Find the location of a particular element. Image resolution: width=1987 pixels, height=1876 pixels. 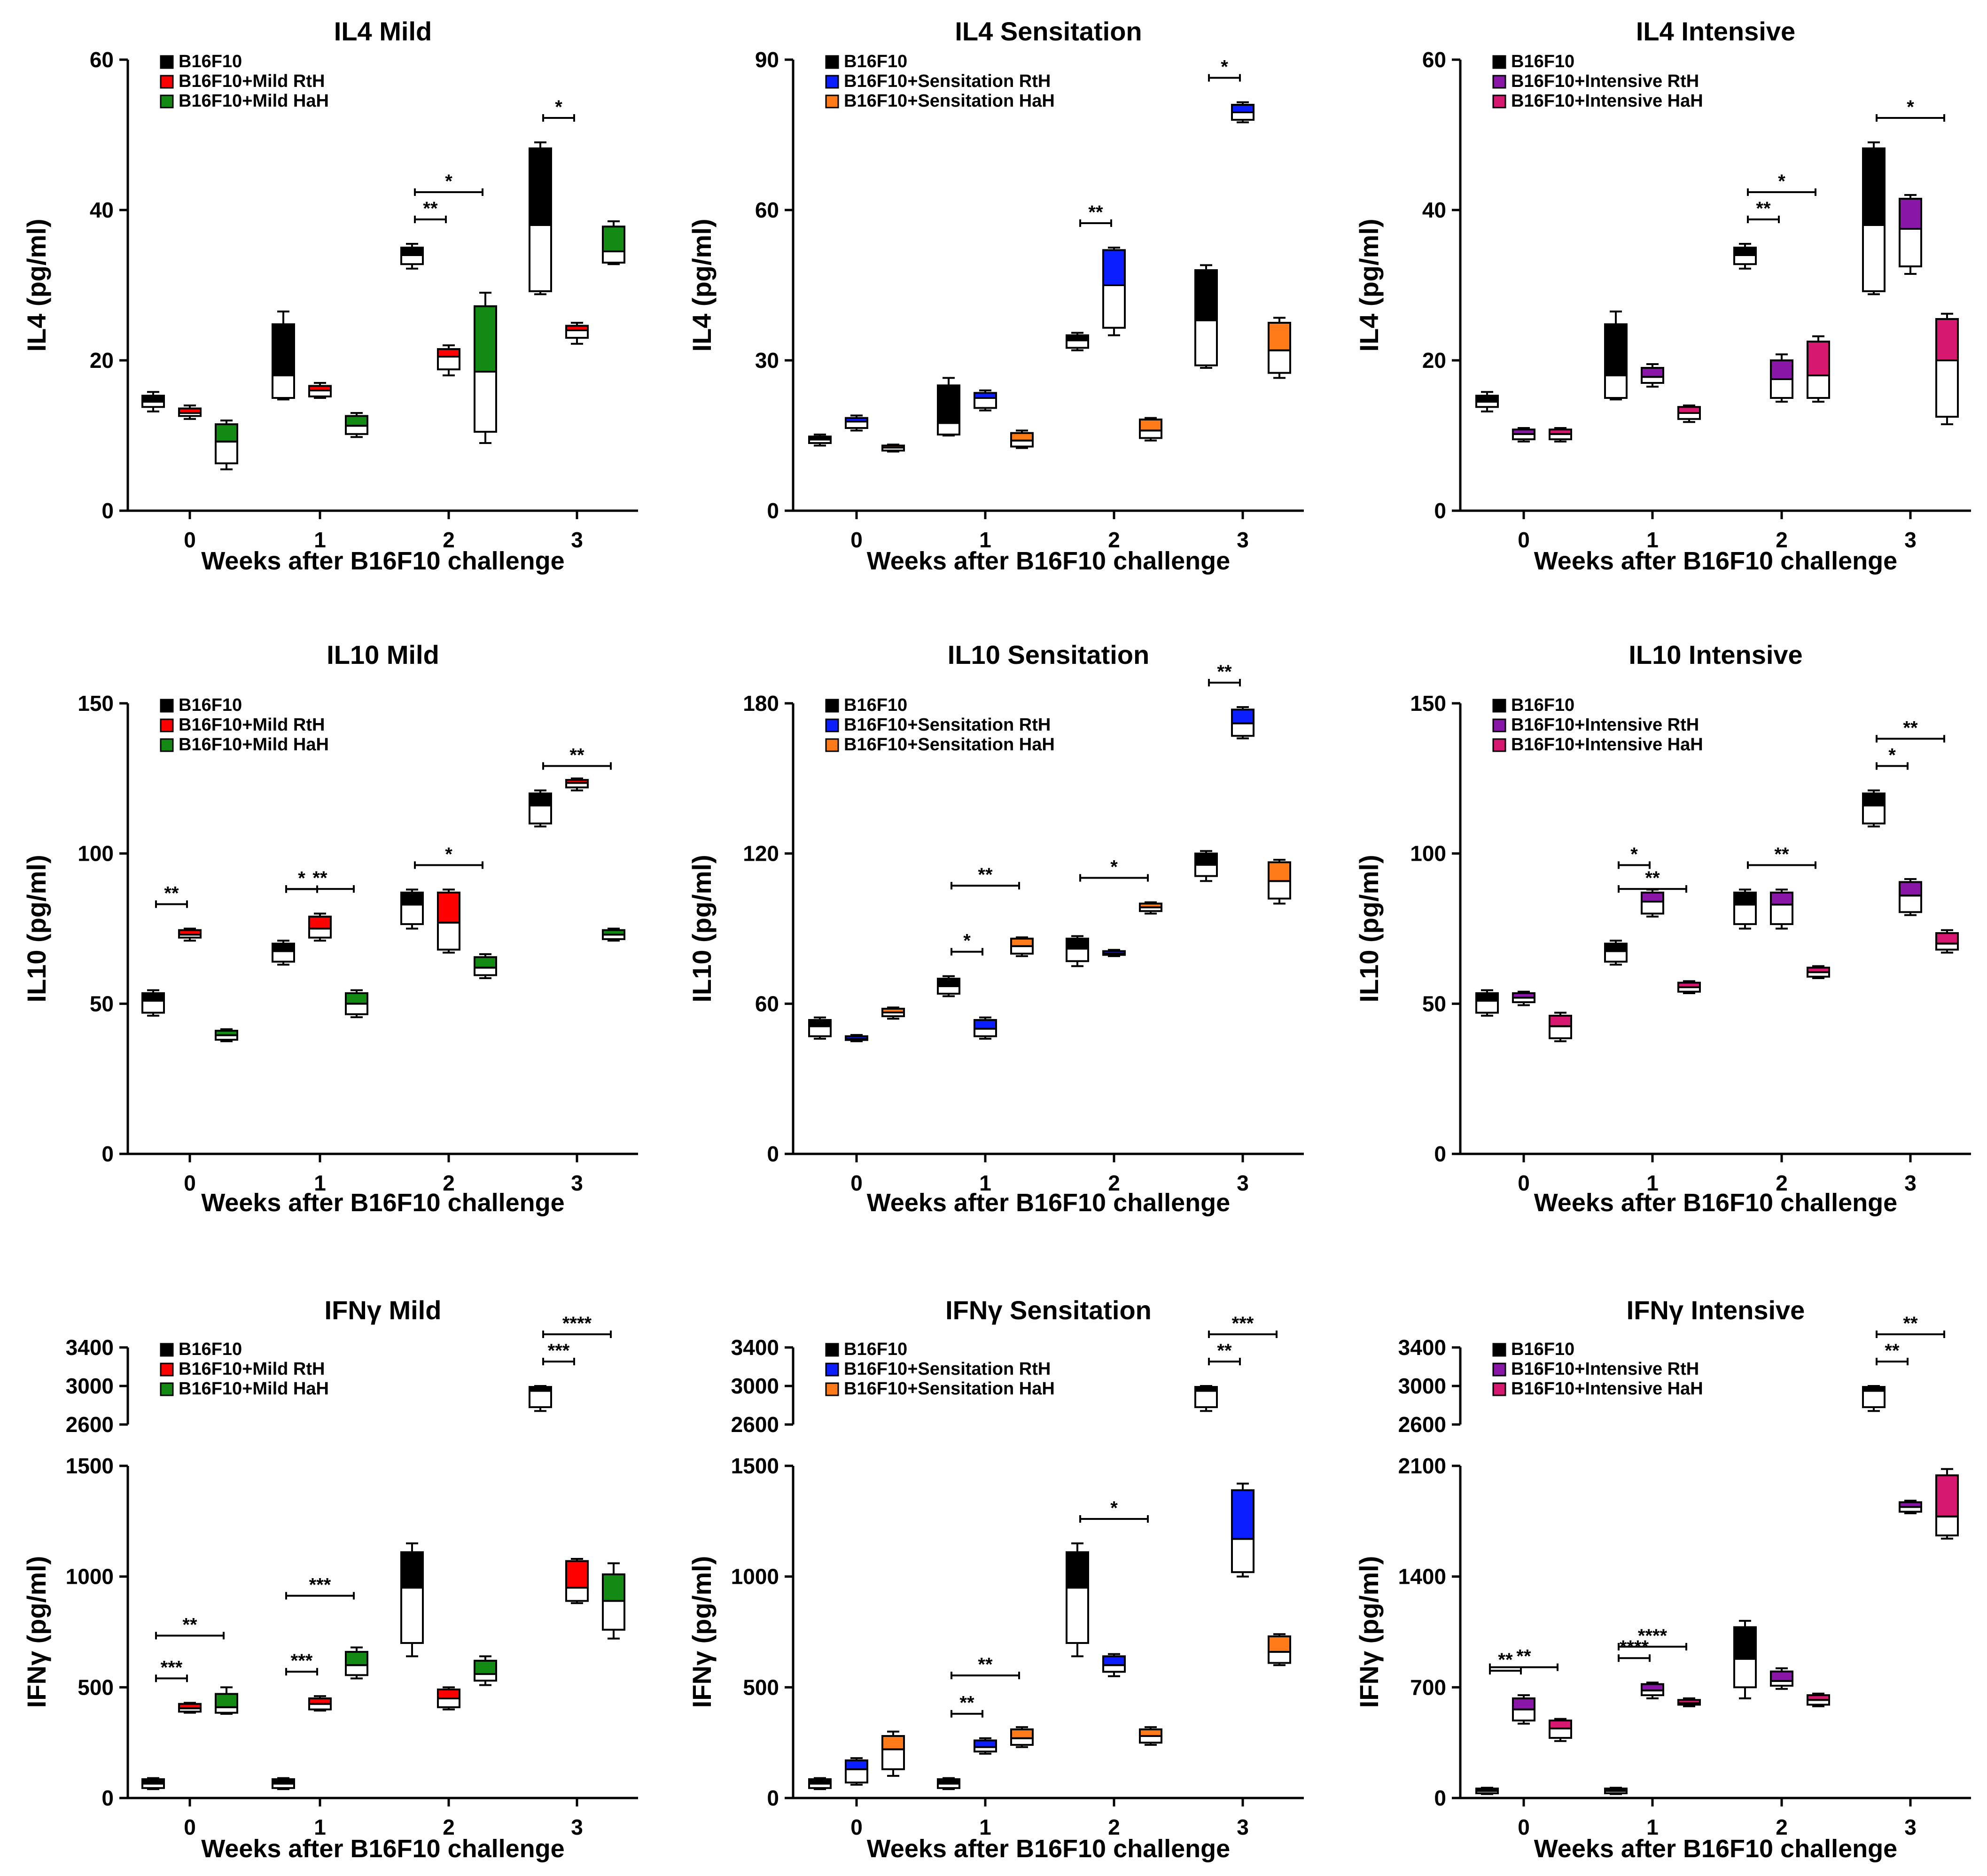

y-tick-label: 500 is located at coordinates (761, 1687).